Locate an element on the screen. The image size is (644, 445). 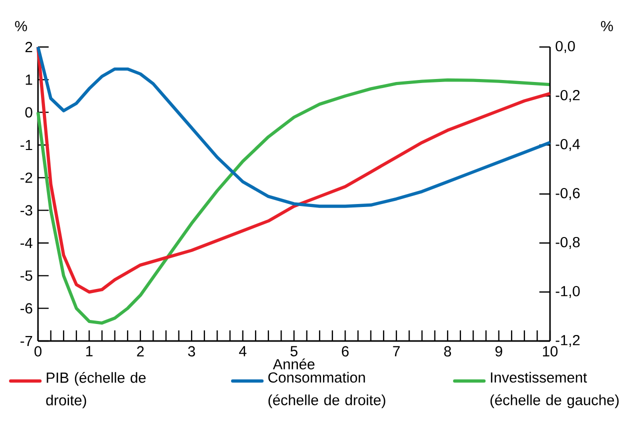
y-tick-label: -4 is located at coordinates (26, 243).